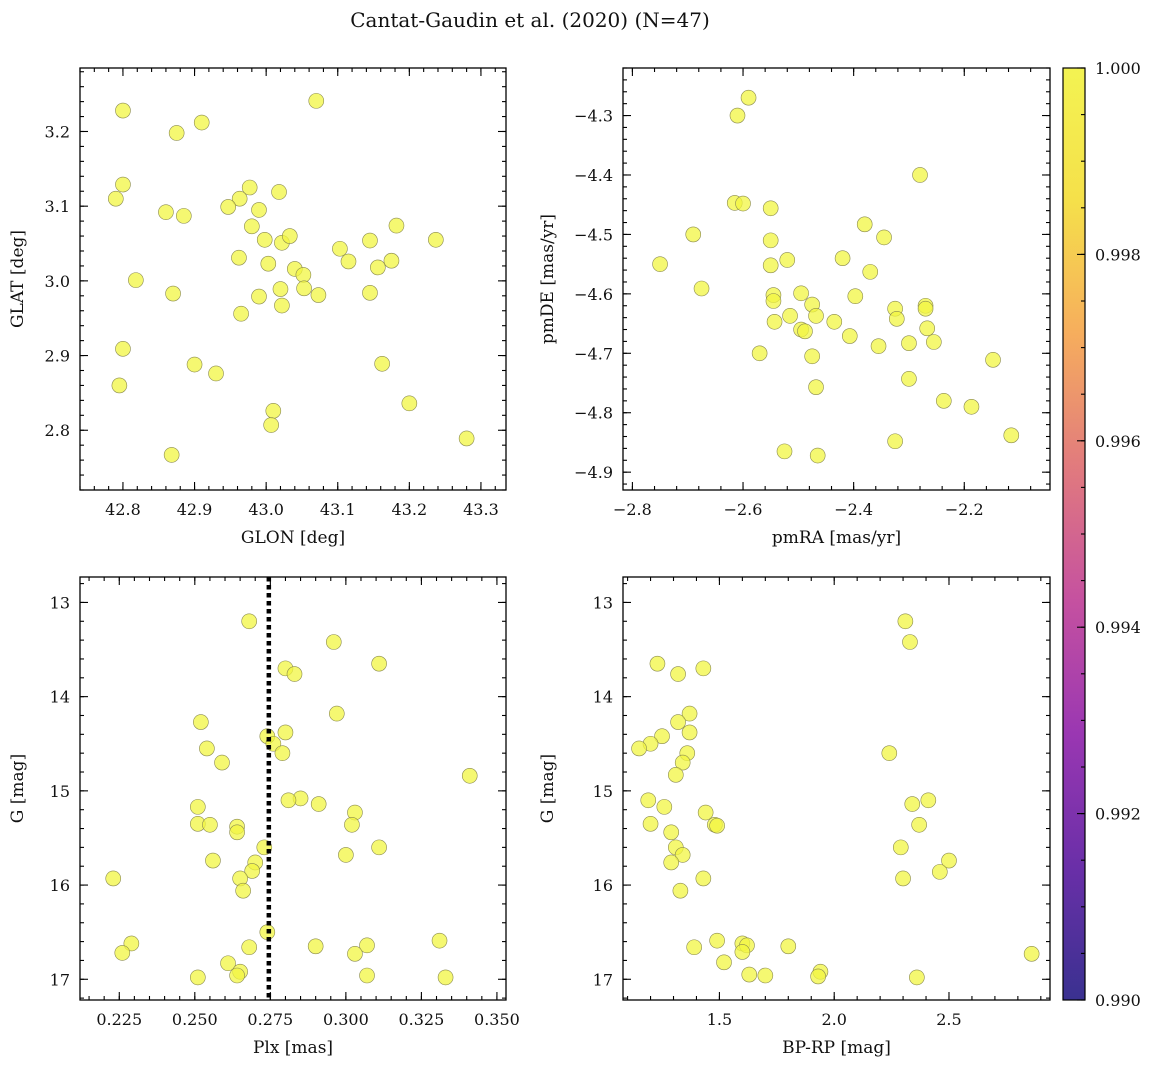  I want to click on x-axis-label: Plx [mas], so click(293, 1048).